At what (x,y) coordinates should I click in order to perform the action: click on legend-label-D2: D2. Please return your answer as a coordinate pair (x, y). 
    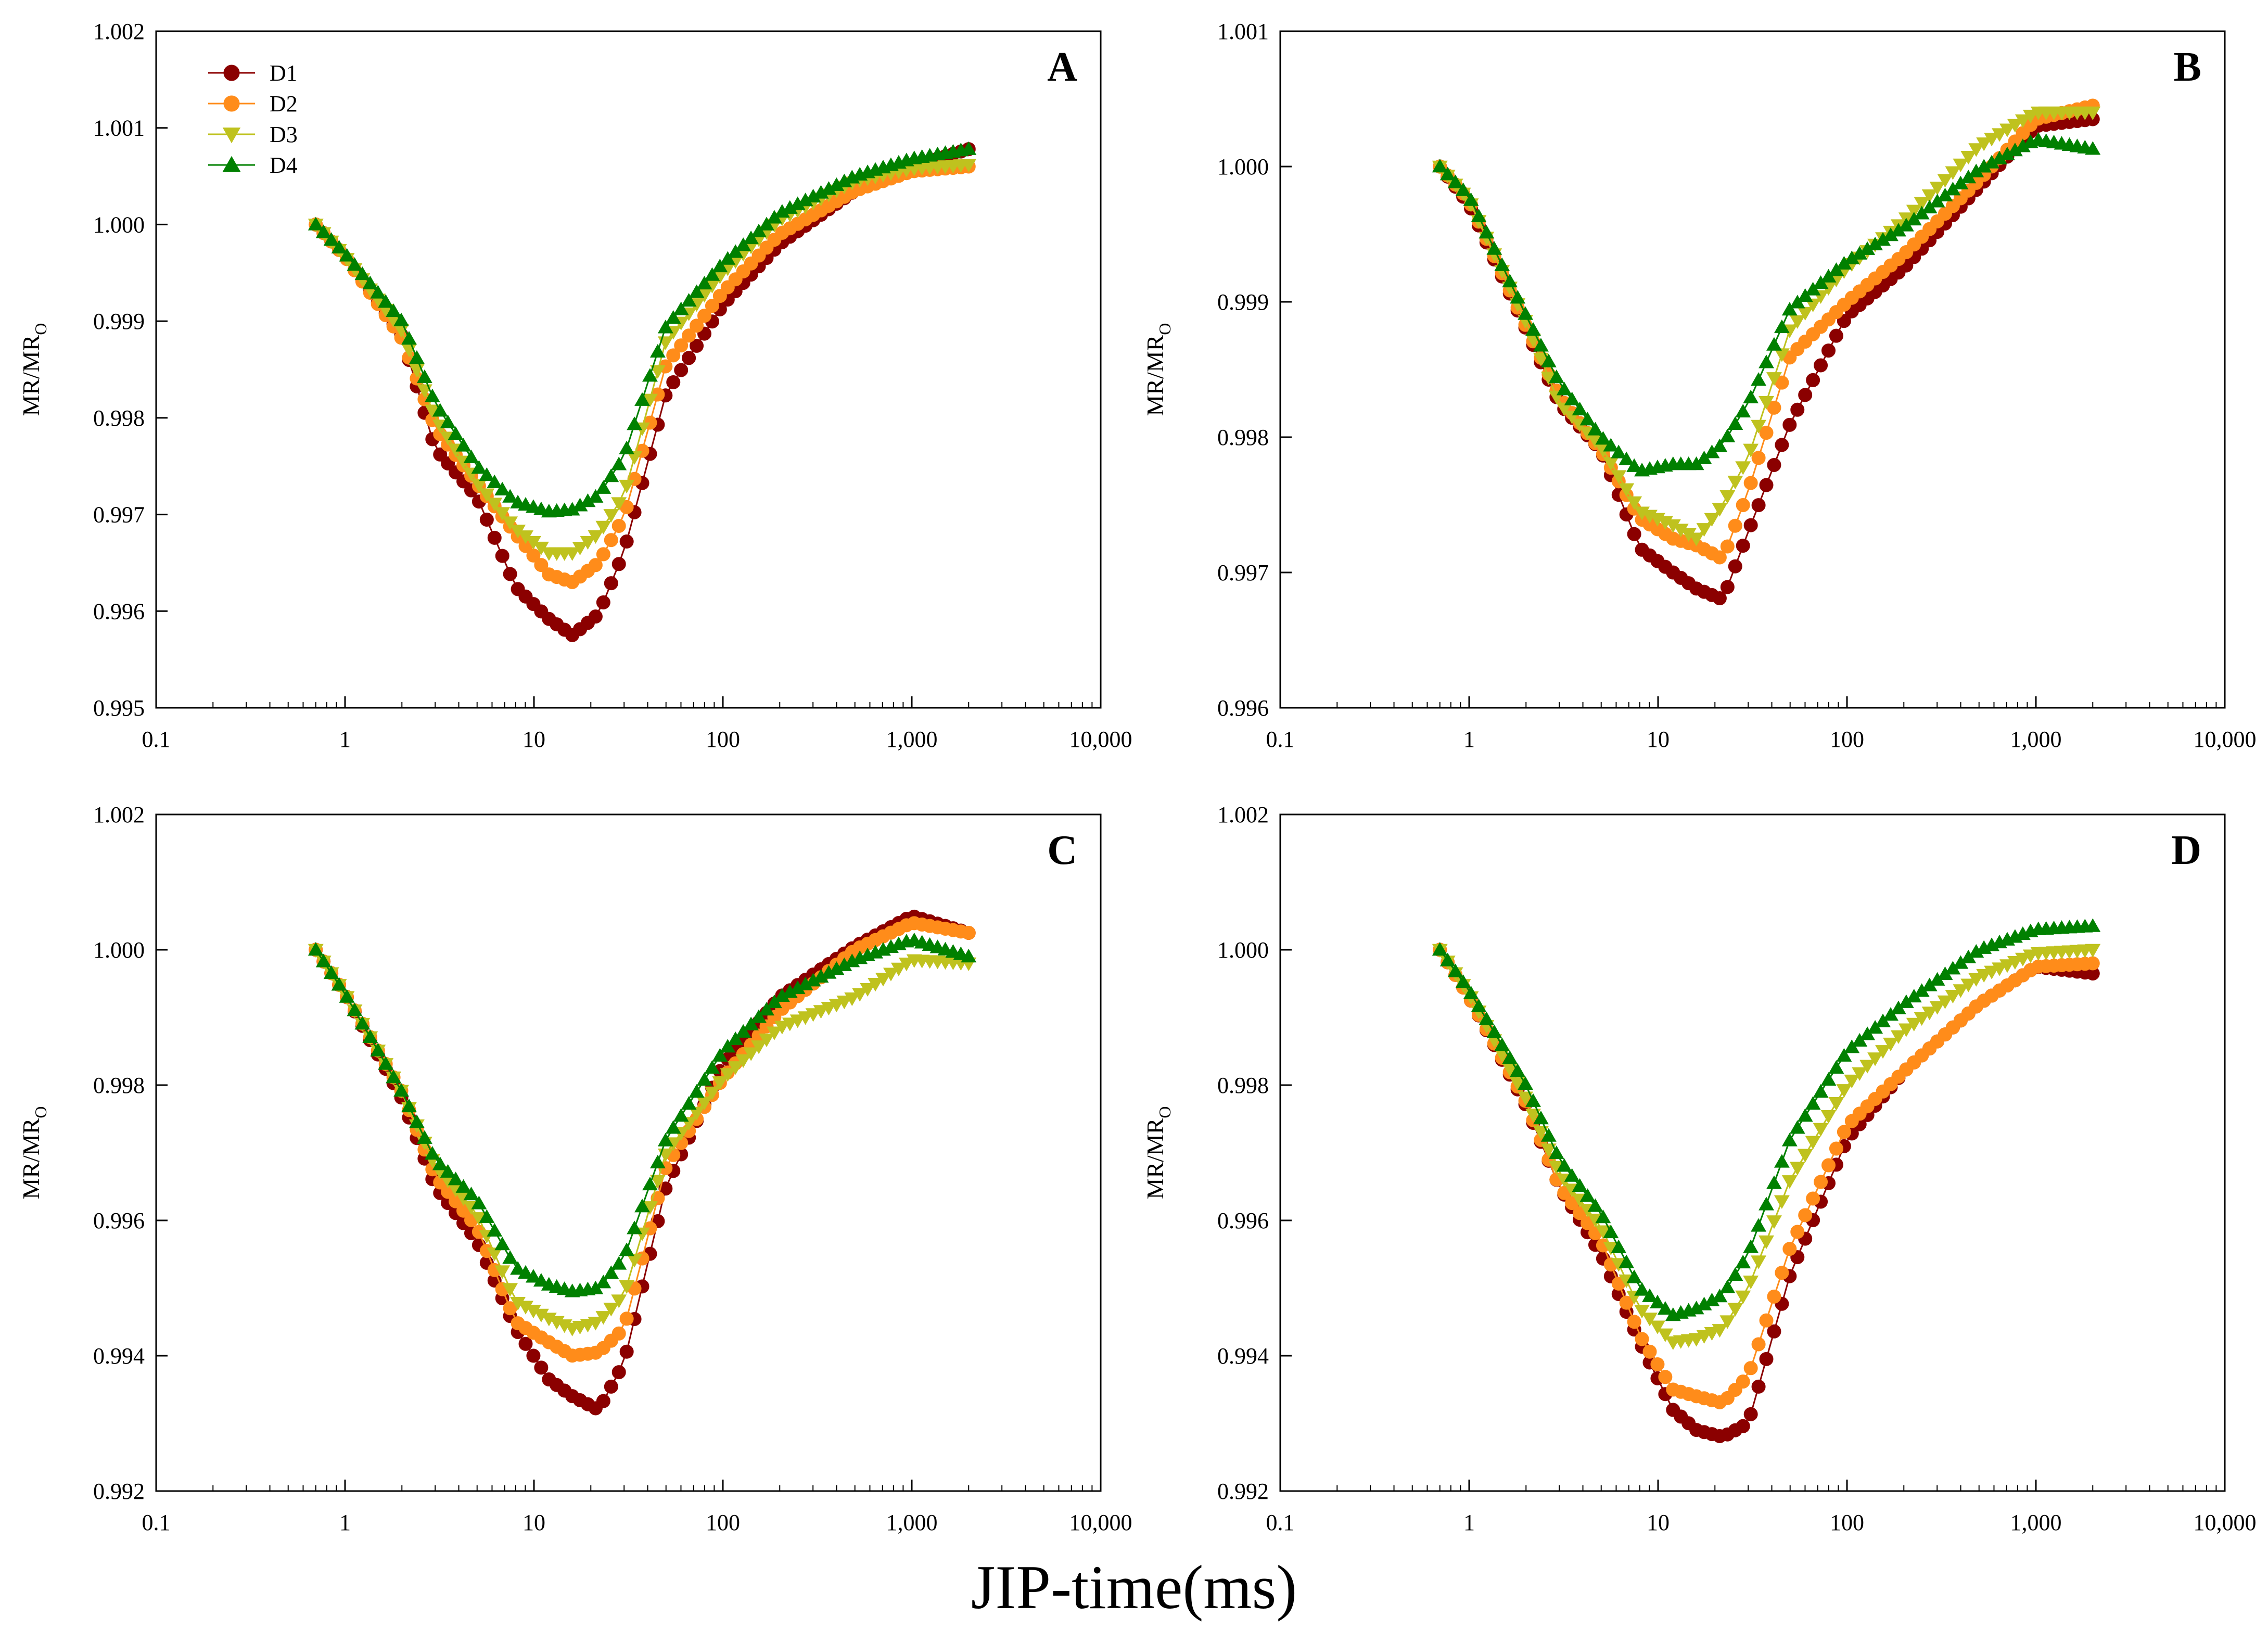
    Looking at the image, I should click on (284, 104).